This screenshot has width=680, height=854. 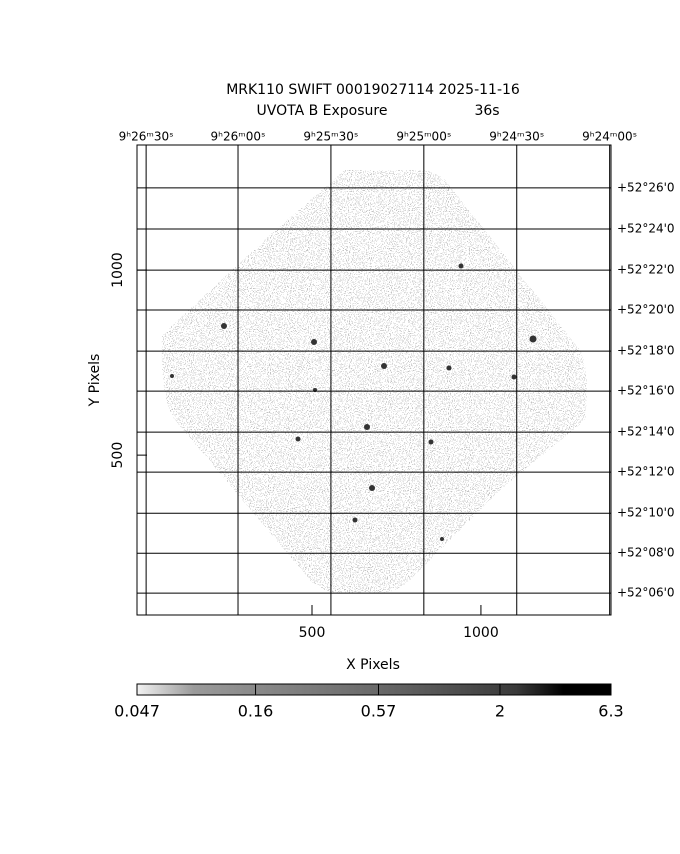 I want to click on right-tick-label: +52°10'0, so click(x=646, y=513).